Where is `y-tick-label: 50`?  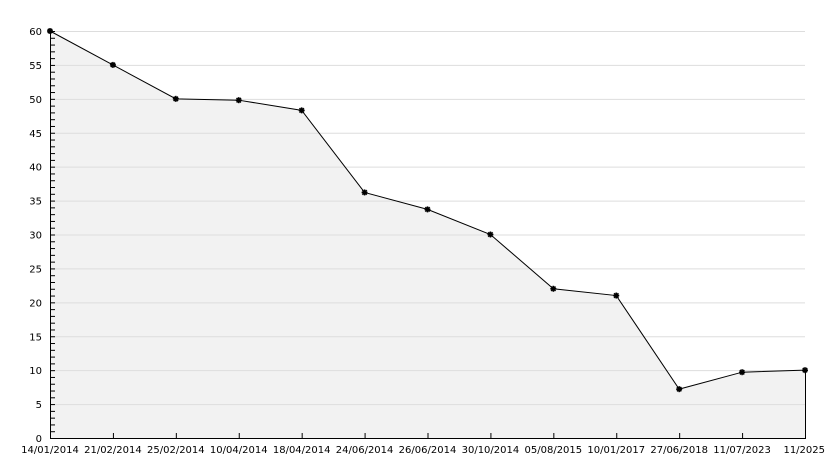
y-tick-label: 50 is located at coordinates (35, 100).